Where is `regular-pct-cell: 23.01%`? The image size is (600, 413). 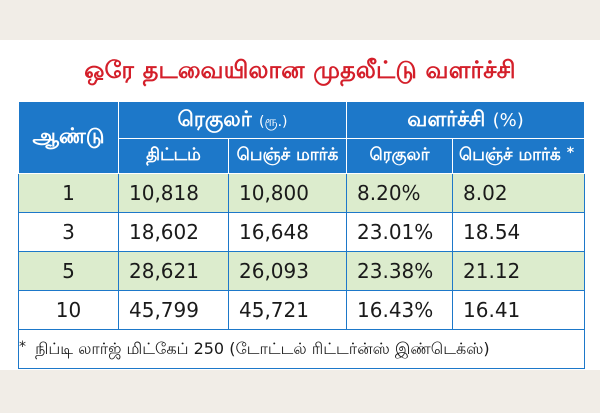 regular-pct-cell: 23.01% is located at coordinates (400, 232).